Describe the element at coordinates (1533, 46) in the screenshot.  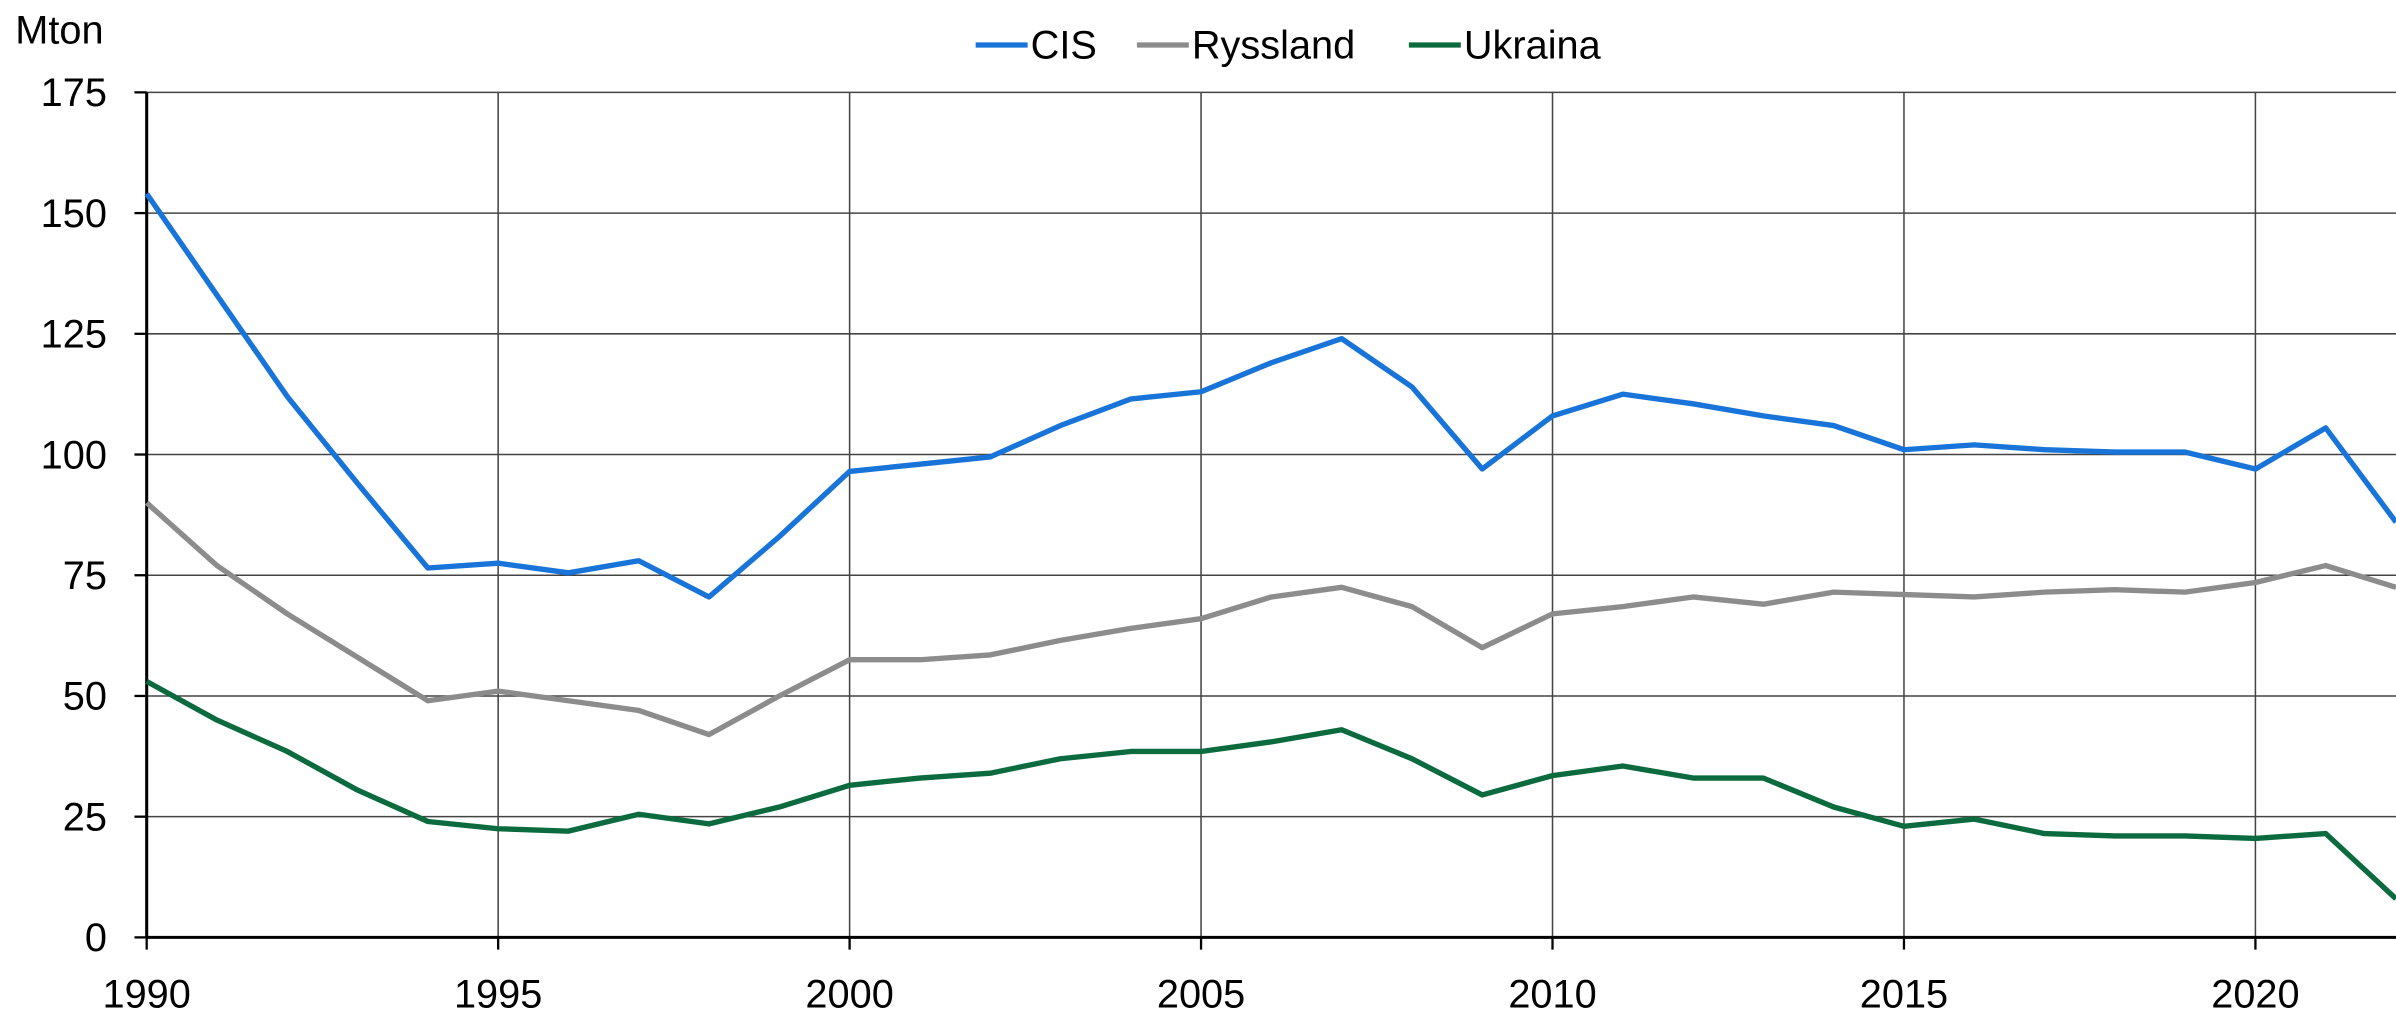
I see `legend-label: Ukraina` at that location.